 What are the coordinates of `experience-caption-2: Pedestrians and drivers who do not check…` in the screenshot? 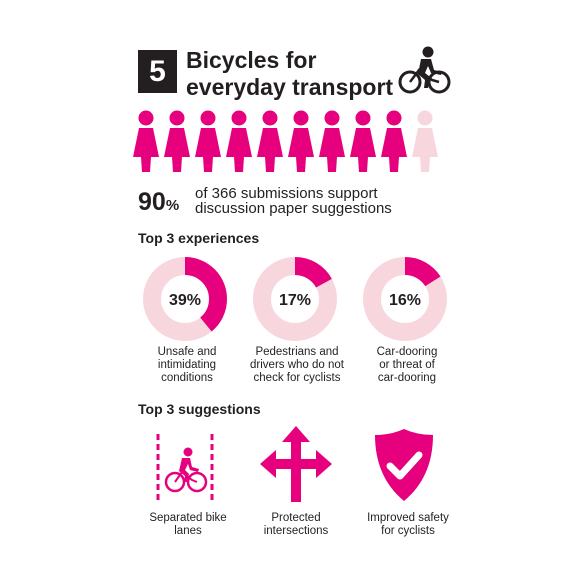 It's located at (297, 365).